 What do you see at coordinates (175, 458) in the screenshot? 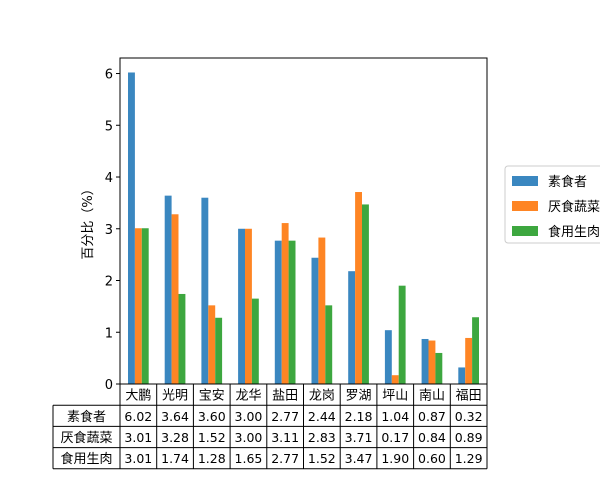
I see `table-cell: 1.74` at bounding box center [175, 458].